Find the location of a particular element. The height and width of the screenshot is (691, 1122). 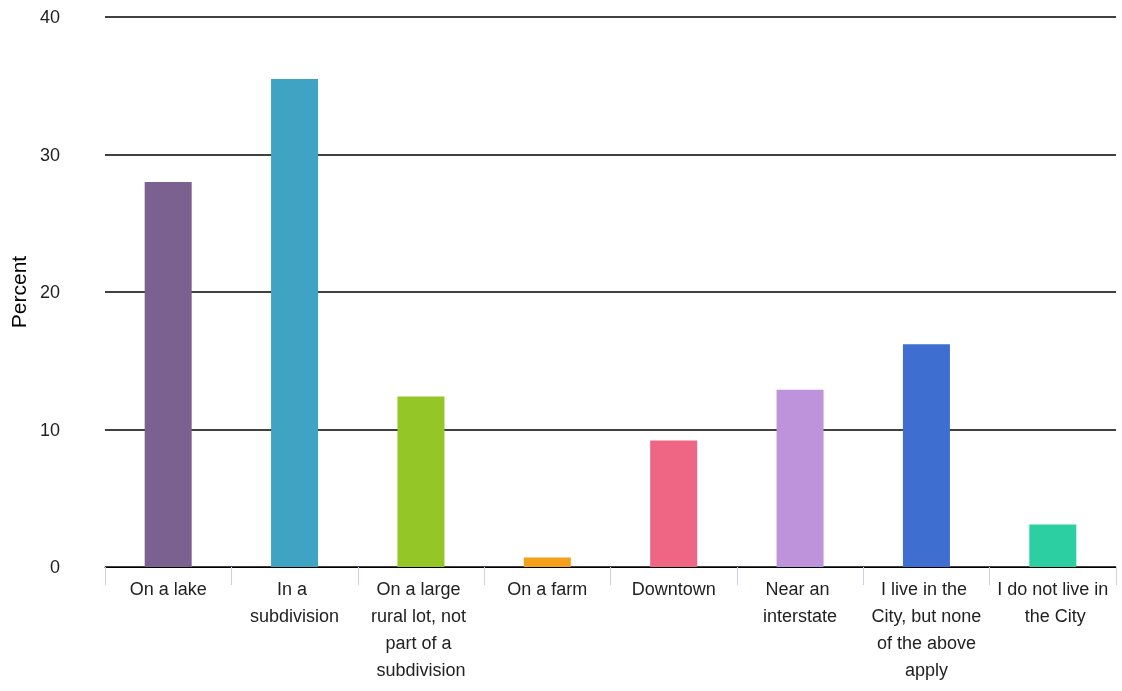

x-tick-label: On a large rural lot, not part of a subdivision is located at coordinates (420, 629).